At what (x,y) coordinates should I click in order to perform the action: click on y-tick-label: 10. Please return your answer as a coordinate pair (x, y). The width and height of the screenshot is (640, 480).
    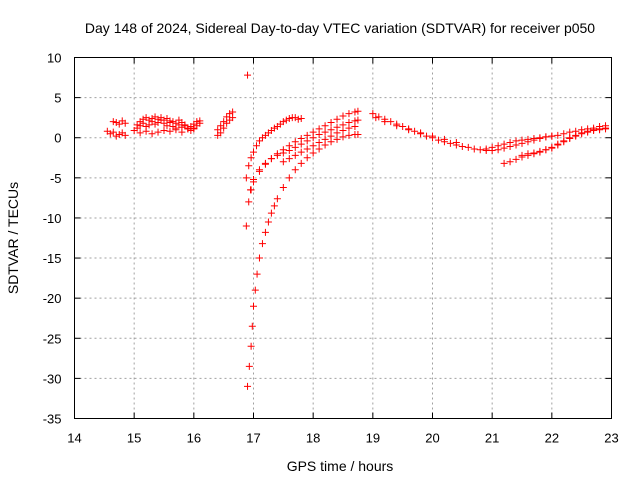
    Looking at the image, I should click on (54, 58).